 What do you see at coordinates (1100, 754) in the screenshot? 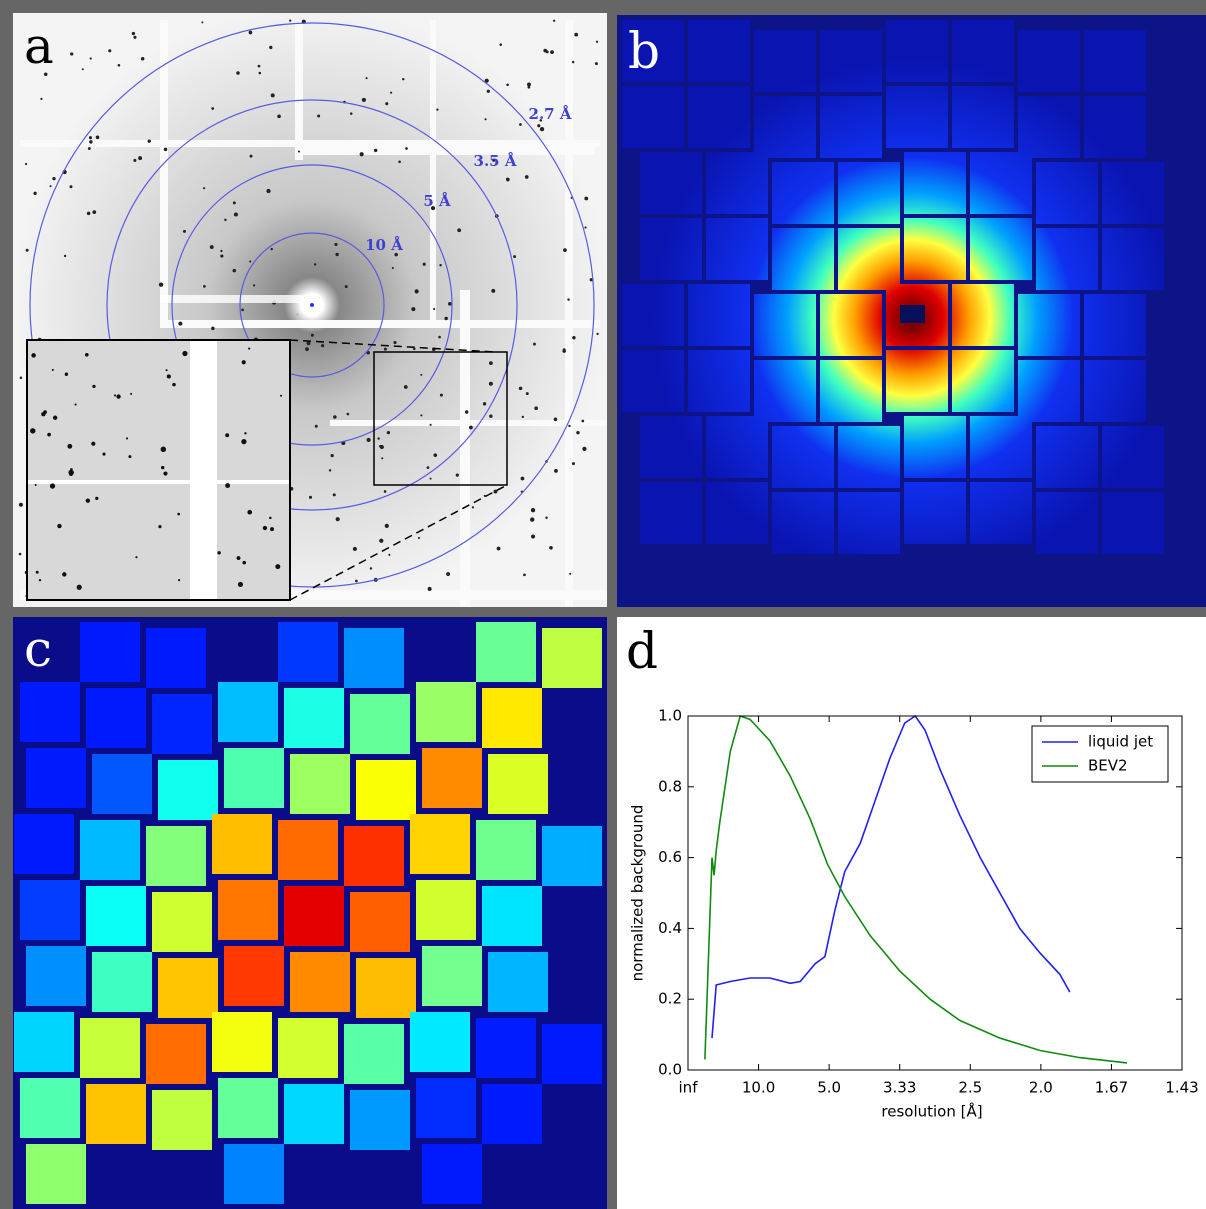
I see `legend-box` at bounding box center [1100, 754].